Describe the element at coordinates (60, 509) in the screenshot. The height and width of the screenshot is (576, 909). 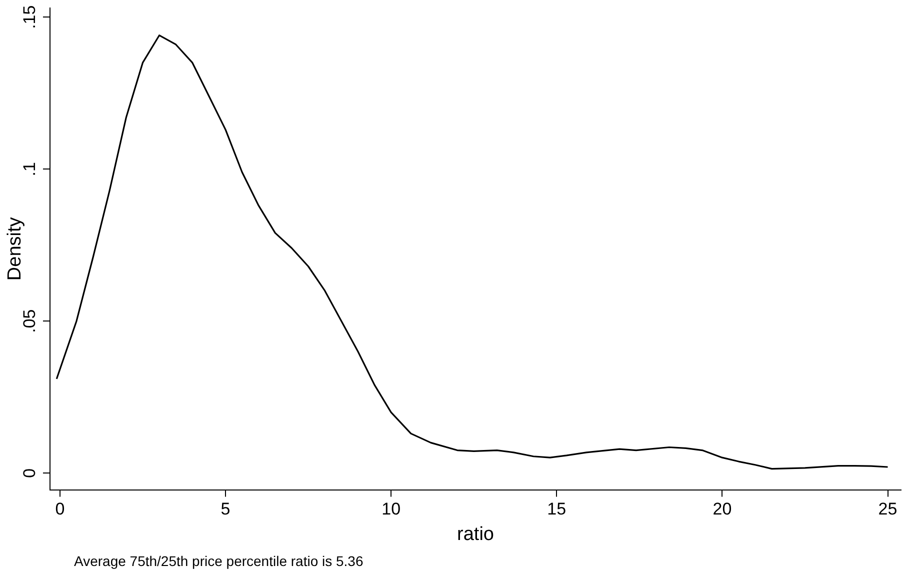
I see `x-tick-label: 0` at that location.